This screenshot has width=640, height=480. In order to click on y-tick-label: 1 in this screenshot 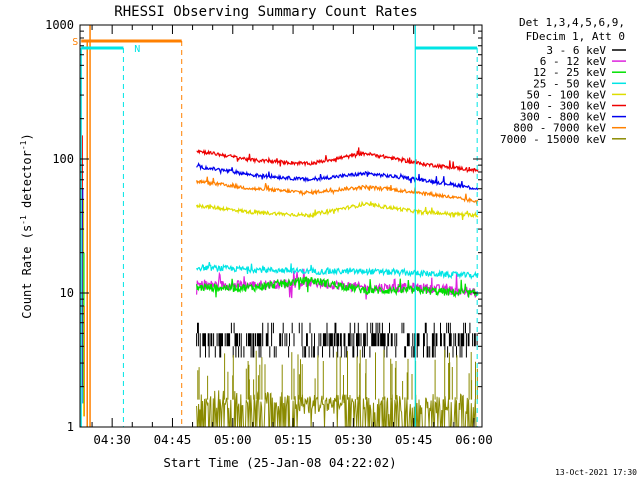, I will do `click(70, 427)`.